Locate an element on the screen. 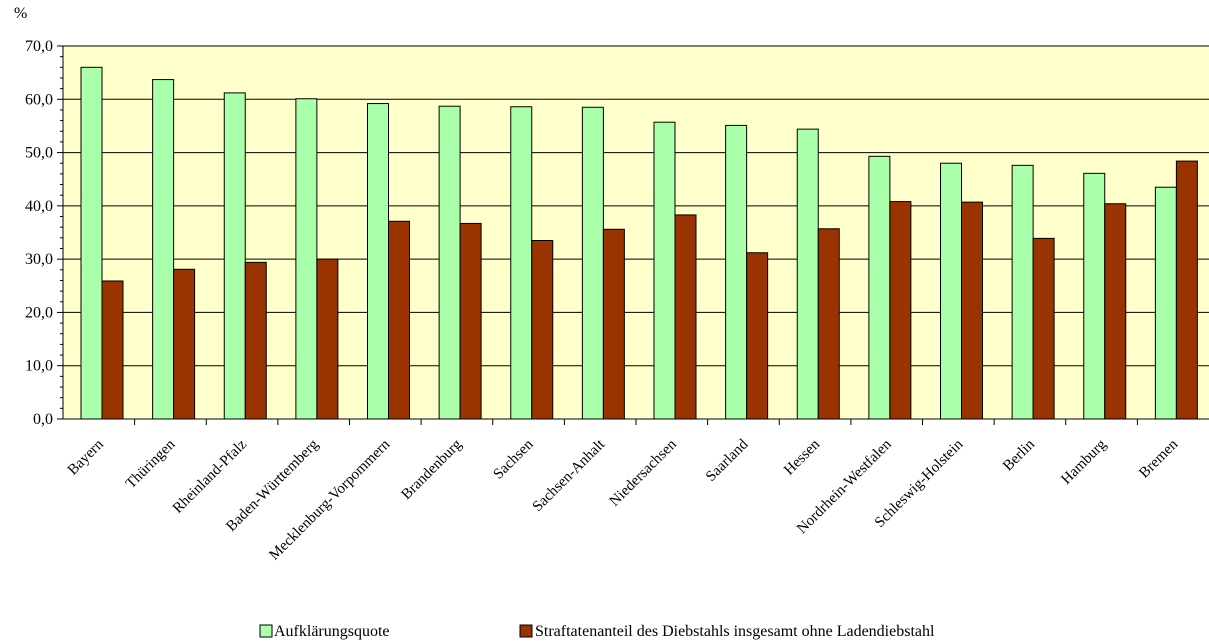  x-category-label: Bremen is located at coordinates (1158, 458).